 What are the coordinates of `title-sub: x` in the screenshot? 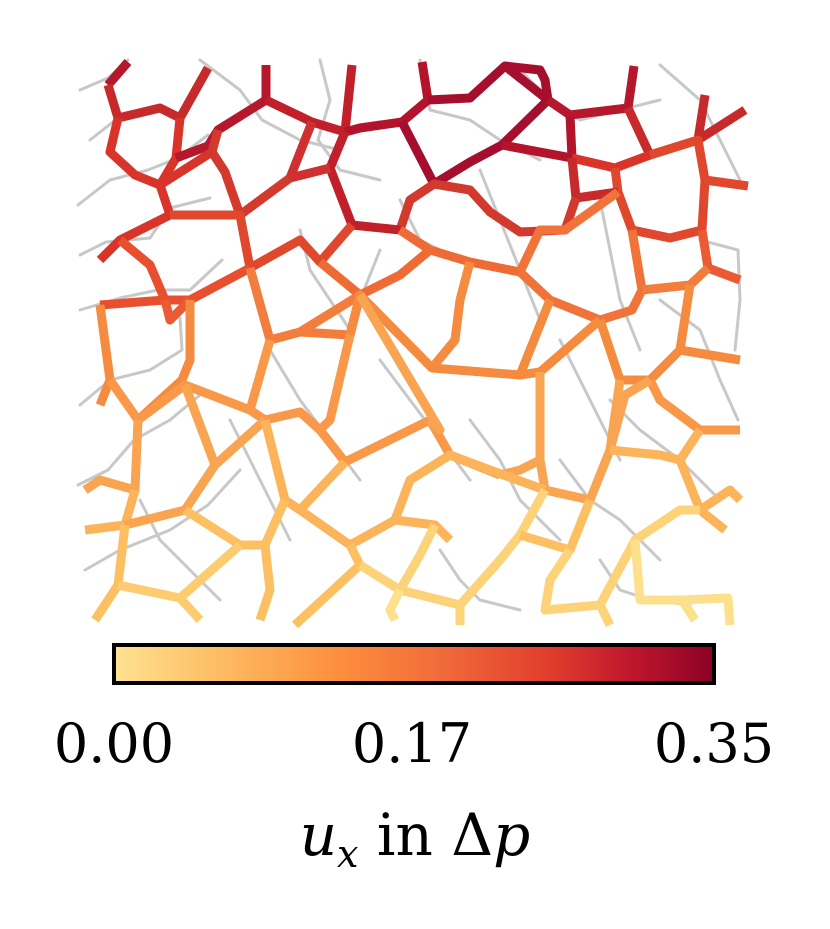 It's located at (347, 854).